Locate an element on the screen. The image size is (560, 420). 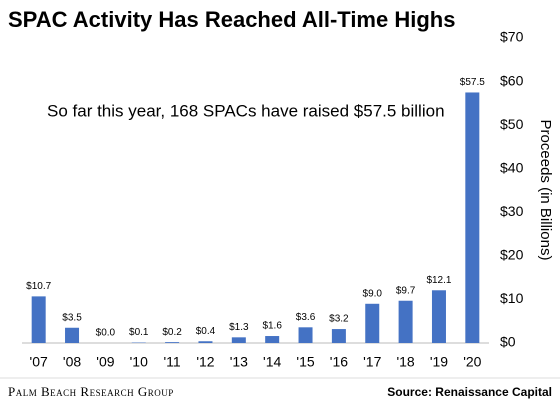
value-label: $3.2 is located at coordinates (339, 319).